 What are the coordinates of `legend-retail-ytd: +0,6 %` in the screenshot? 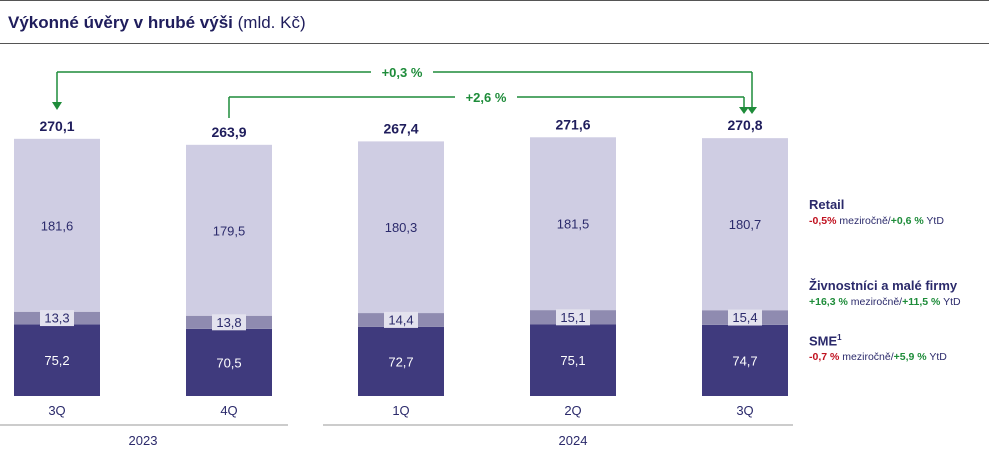 It's located at (907, 221).